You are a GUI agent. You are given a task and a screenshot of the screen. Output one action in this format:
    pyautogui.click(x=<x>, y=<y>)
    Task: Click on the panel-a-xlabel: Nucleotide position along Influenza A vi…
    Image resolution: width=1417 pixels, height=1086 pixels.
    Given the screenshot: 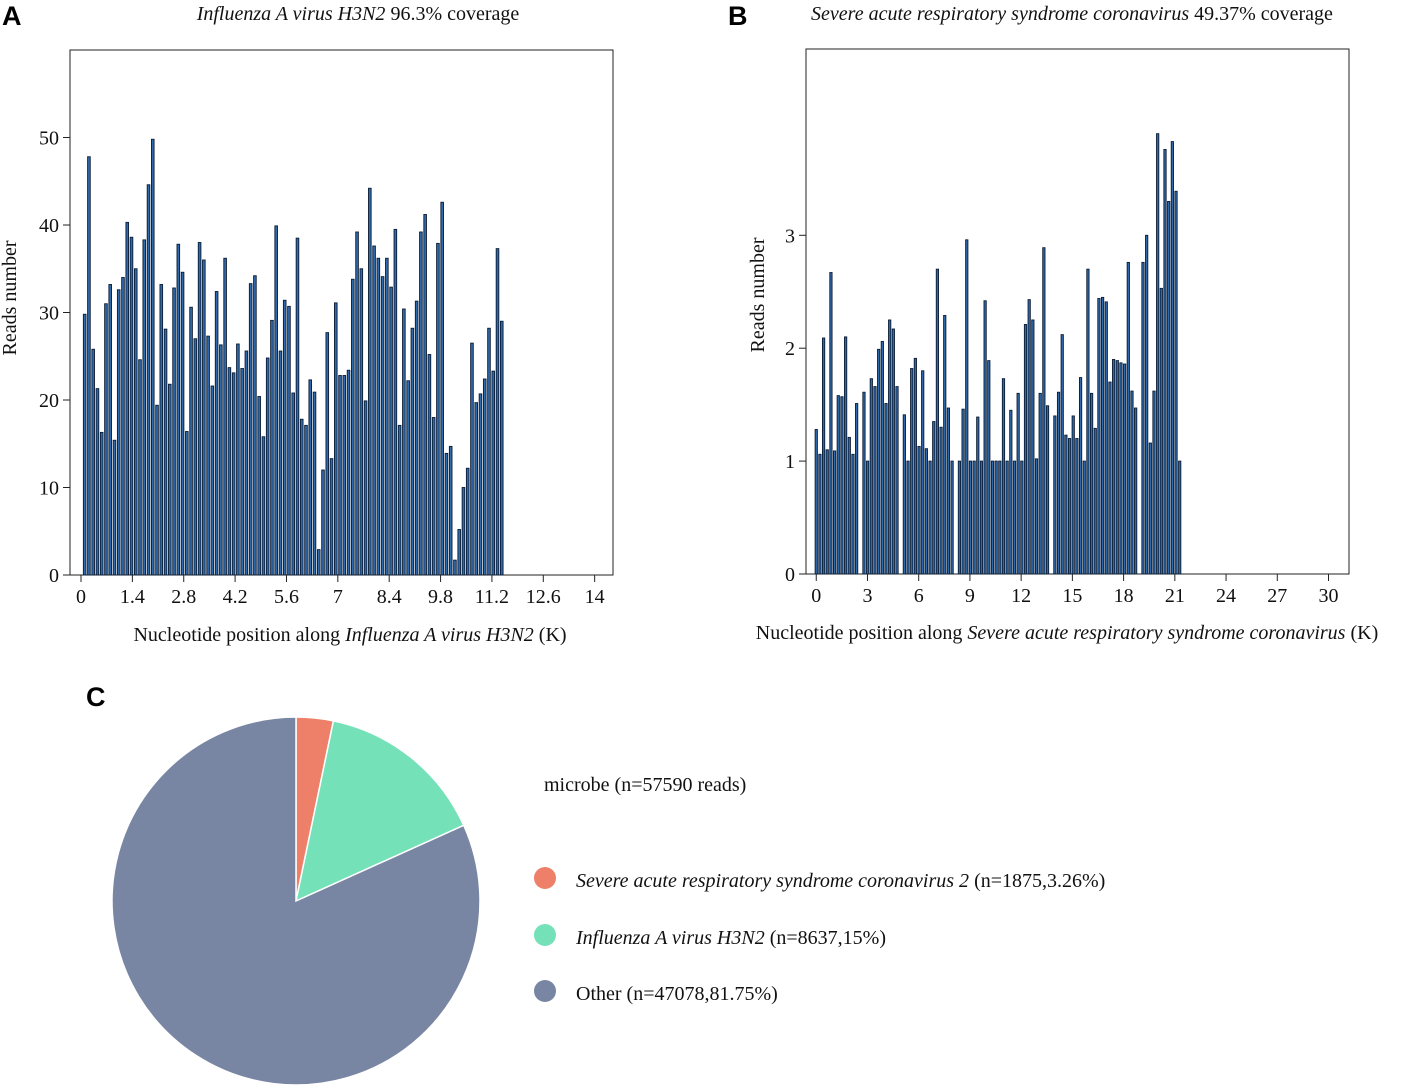 What is the action you would take?
    pyautogui.click(x=349, y=635)
    